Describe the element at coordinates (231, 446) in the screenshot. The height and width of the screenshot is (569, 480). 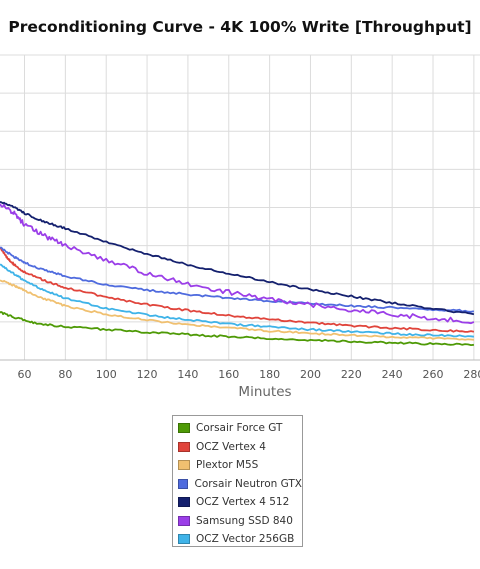
I see `legend-label: OCZ Vertex 4` at that location.